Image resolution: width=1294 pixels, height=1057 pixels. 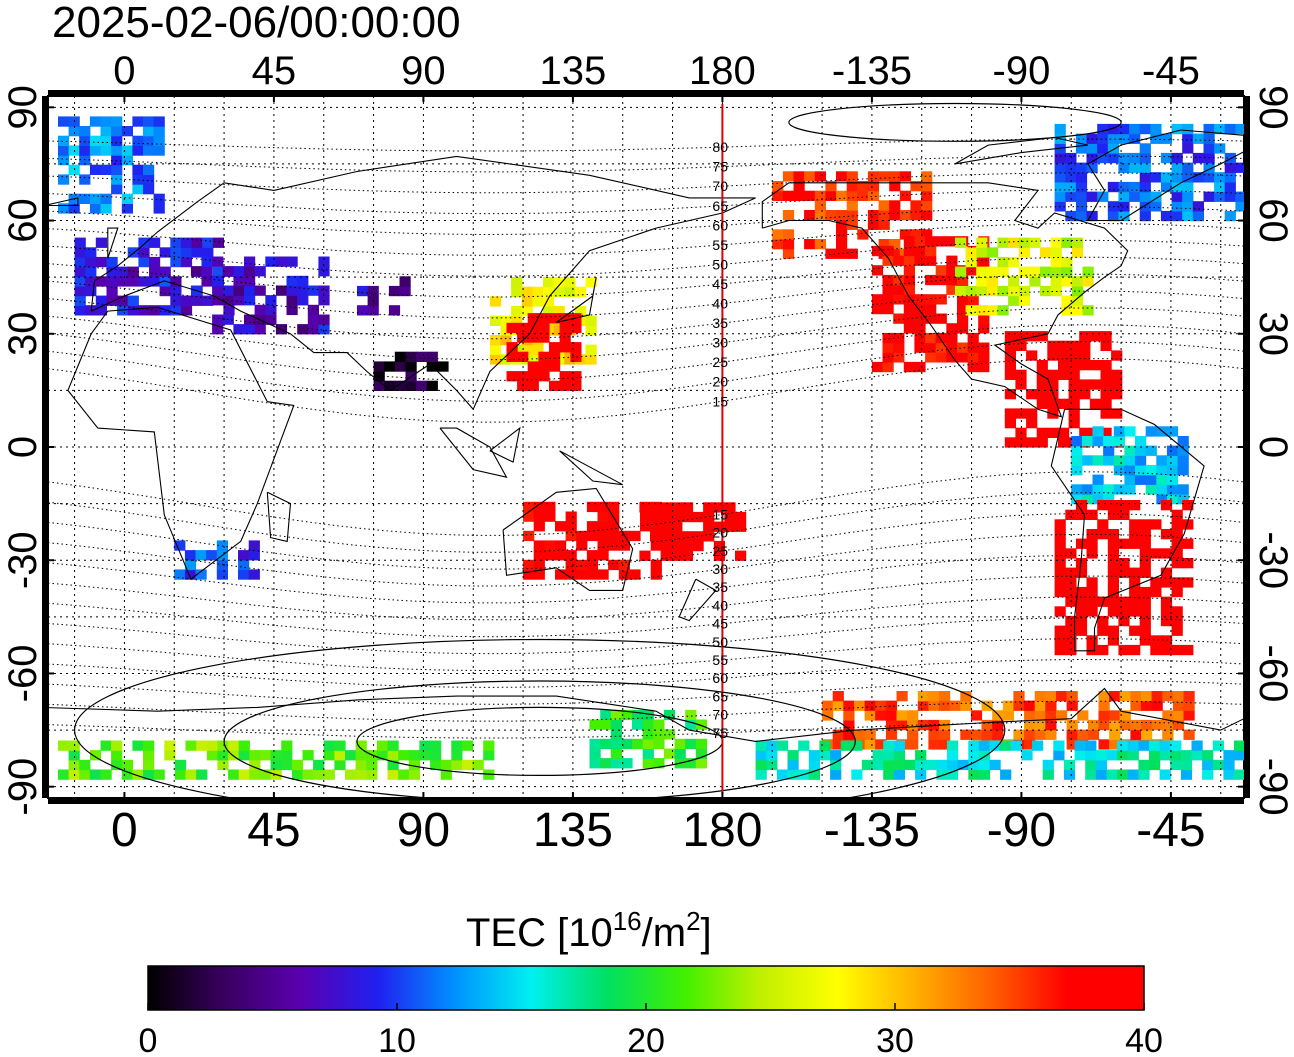 What do you see at coordinates (720, 605) in the screenshot?
I see `magnetic-latitude-label: 40` at bounding box center [720, 605].